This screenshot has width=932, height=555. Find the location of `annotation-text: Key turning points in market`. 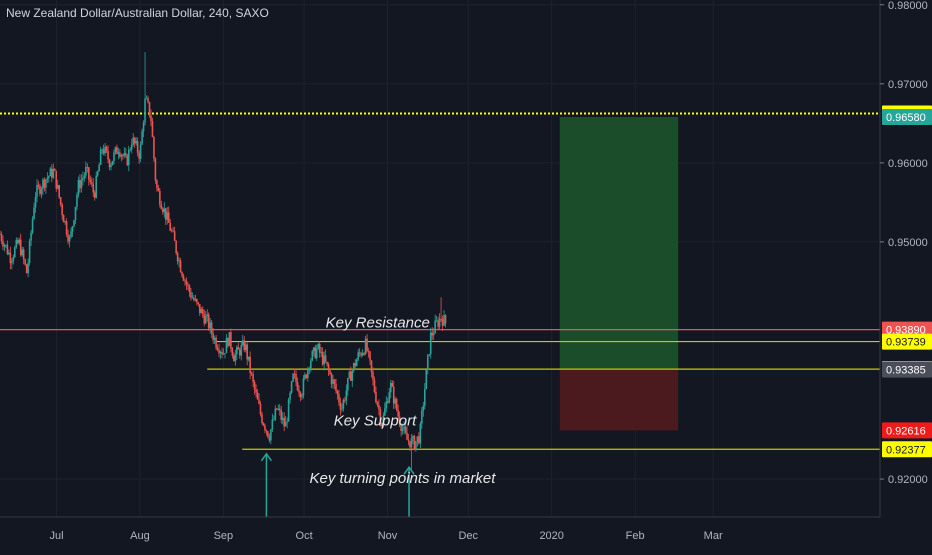

annotation-text: Key turning points in market is located at coordinates (402, 478).